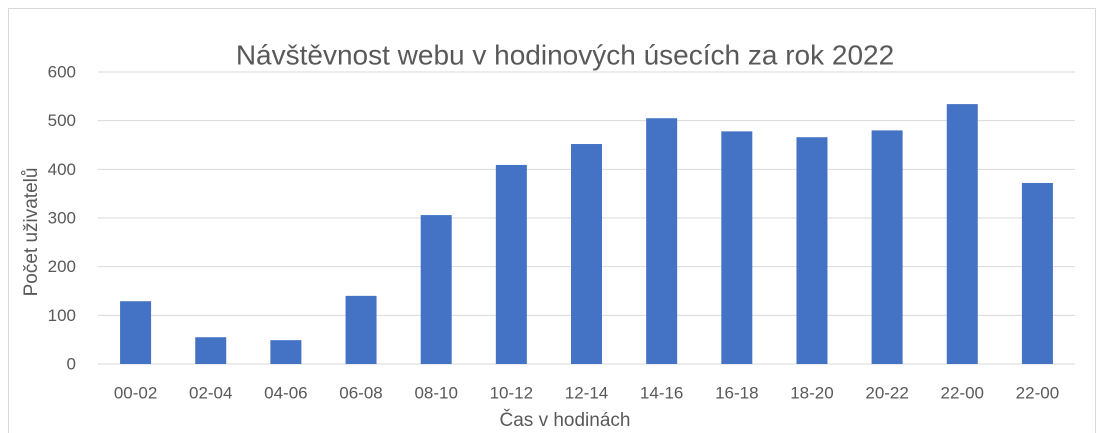  What do you see at coordinates (886, 392) in the screenshot?
I see `x-tick-label: 20-22` at bounding box center [886, 392].